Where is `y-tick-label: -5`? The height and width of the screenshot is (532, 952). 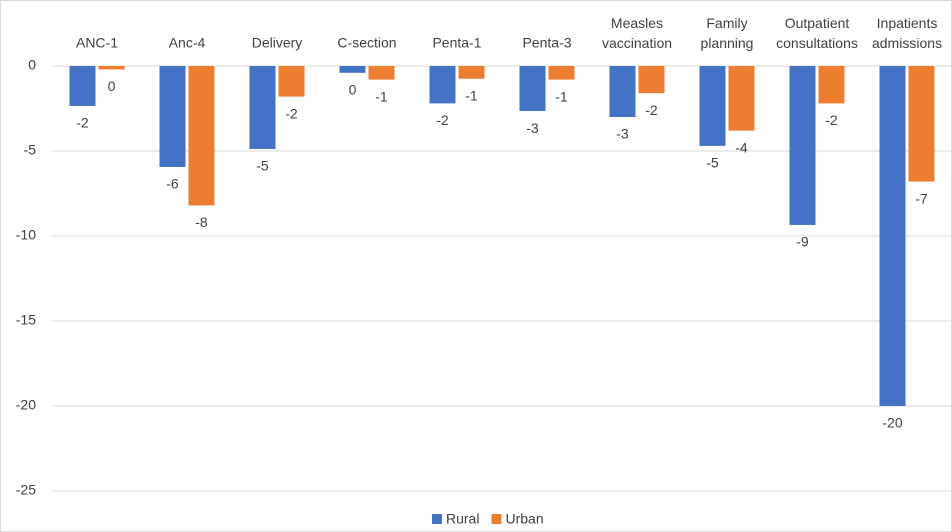
y-tick-label: -5 is located at coordinates (30, 150).